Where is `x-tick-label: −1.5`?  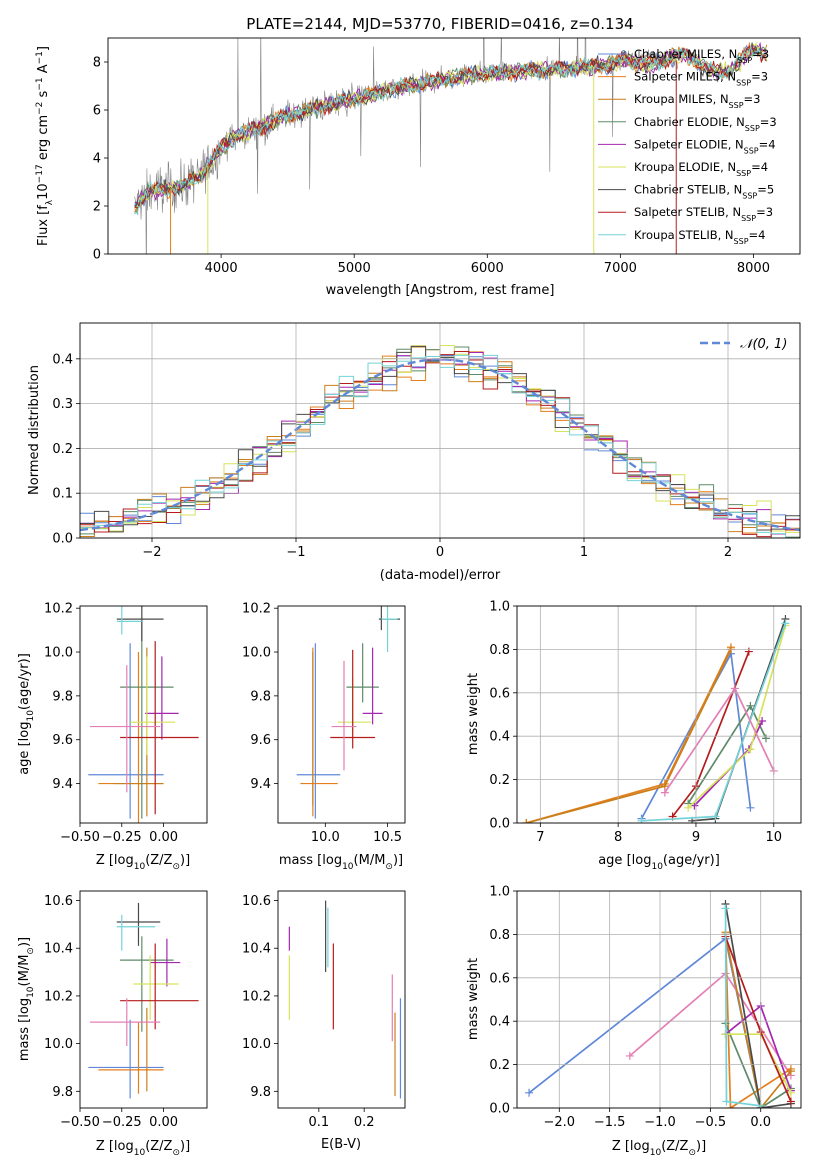 x-tick-label: −1.5 is located at coordinates (610, 1122).